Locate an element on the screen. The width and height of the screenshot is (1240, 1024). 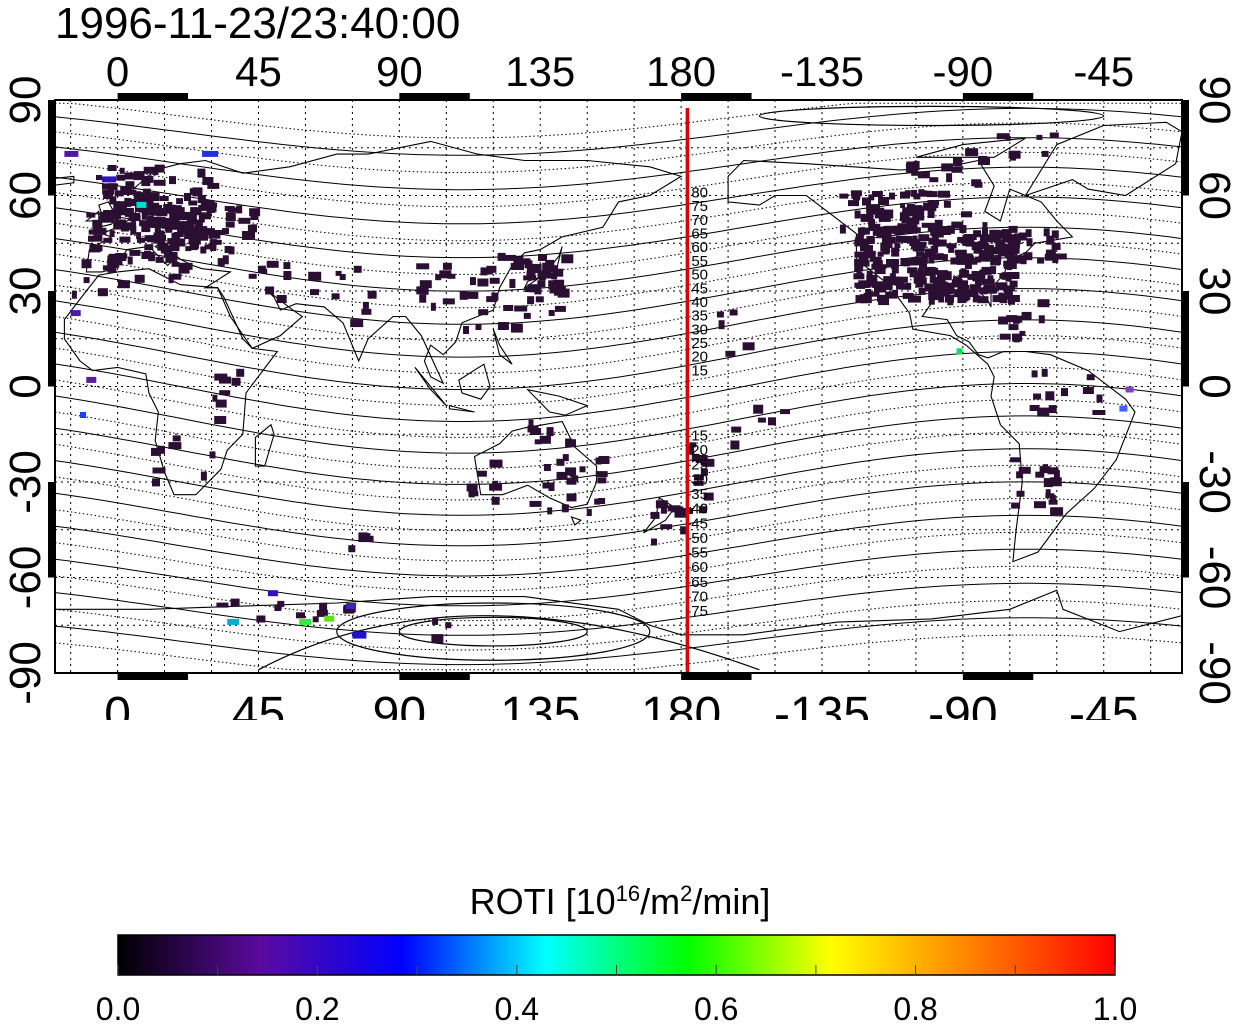
contour-label: -35 is located at coordinates (697, 494).